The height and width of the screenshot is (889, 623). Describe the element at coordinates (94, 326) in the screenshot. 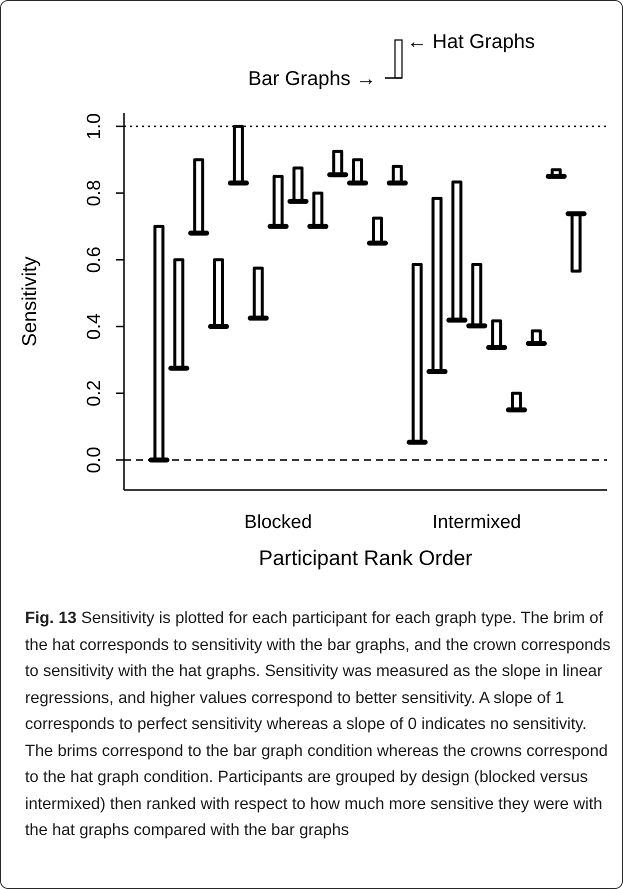

I see `y-tick-label: 0.4` at that location.